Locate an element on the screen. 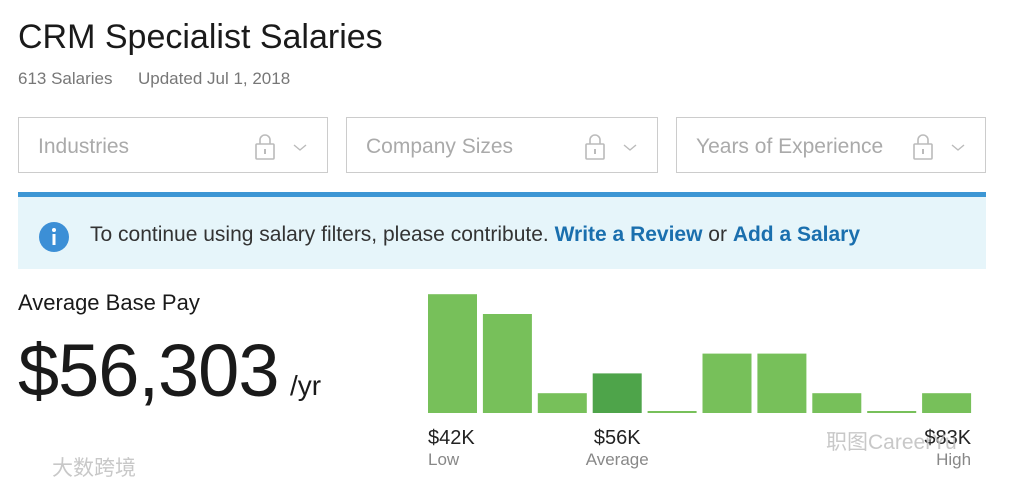 The image size is (1014, 484). pay-unit: /yr is located at coordinates (306, 385).